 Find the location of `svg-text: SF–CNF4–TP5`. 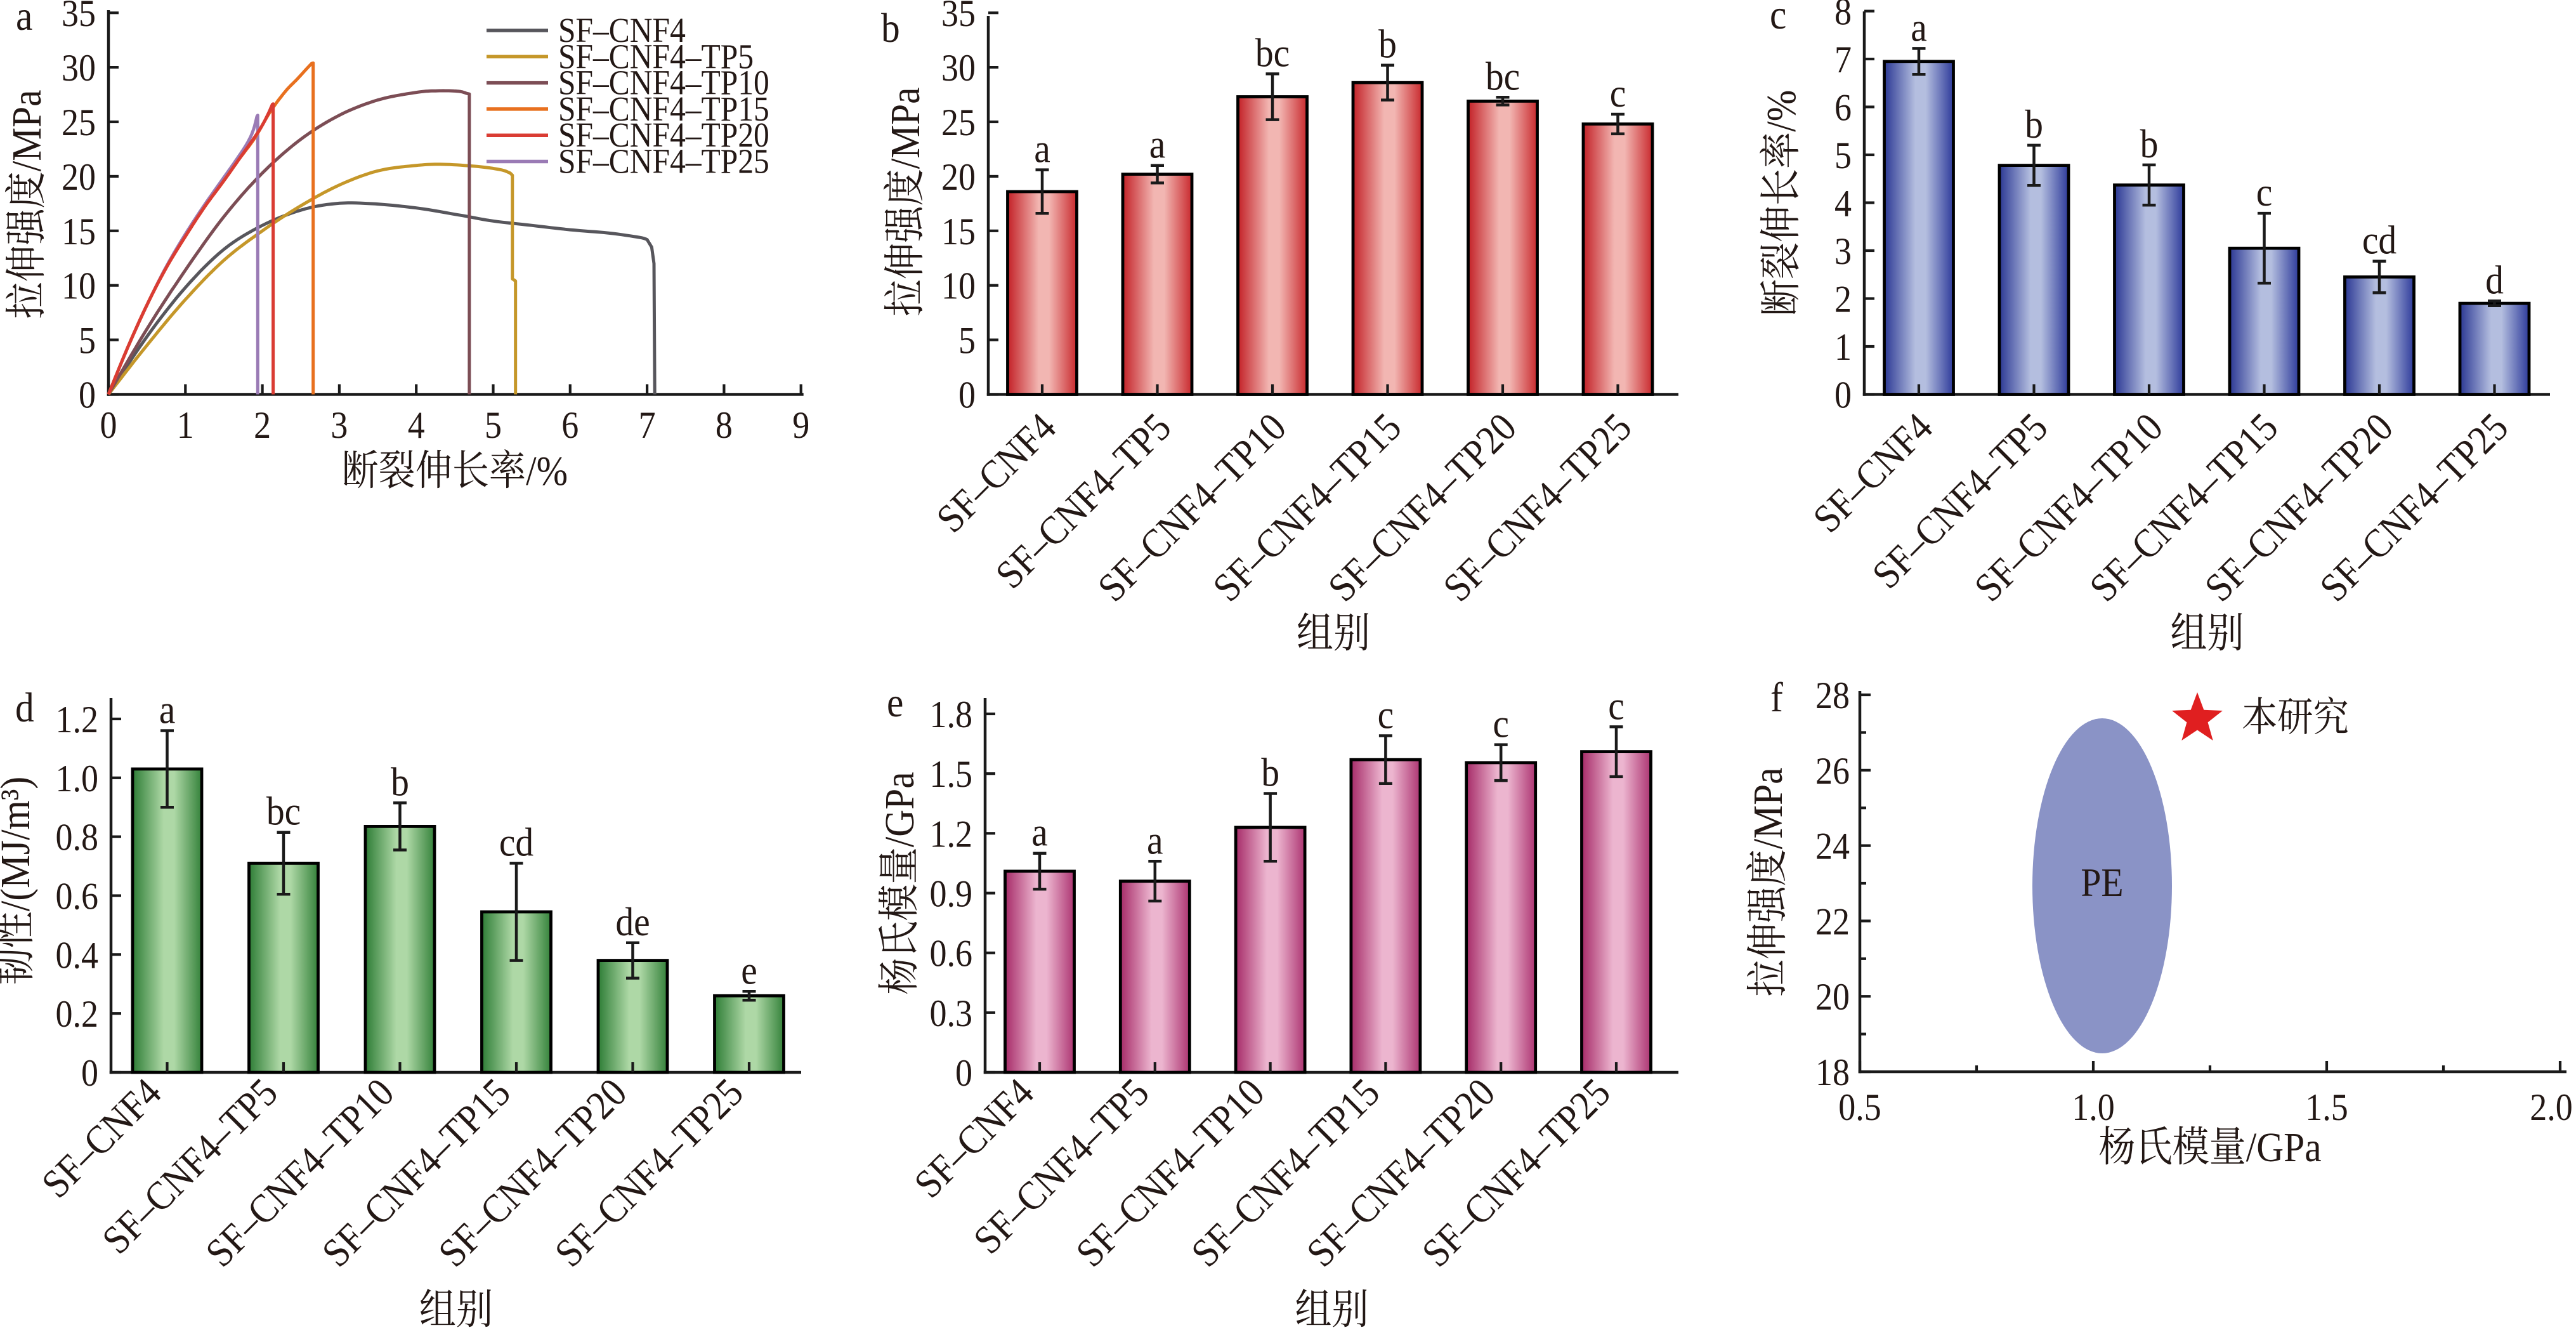

svg-text: SF–CNF4–TP5 is located at coordinates (656, 56).